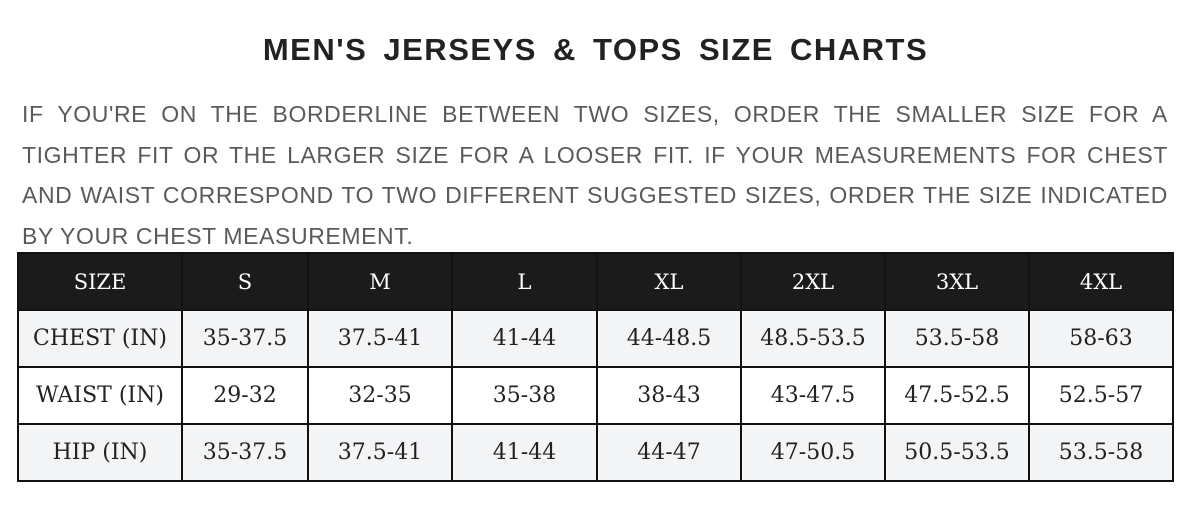  I want to click on table-cell: 44-48.5, so click(669, 338).